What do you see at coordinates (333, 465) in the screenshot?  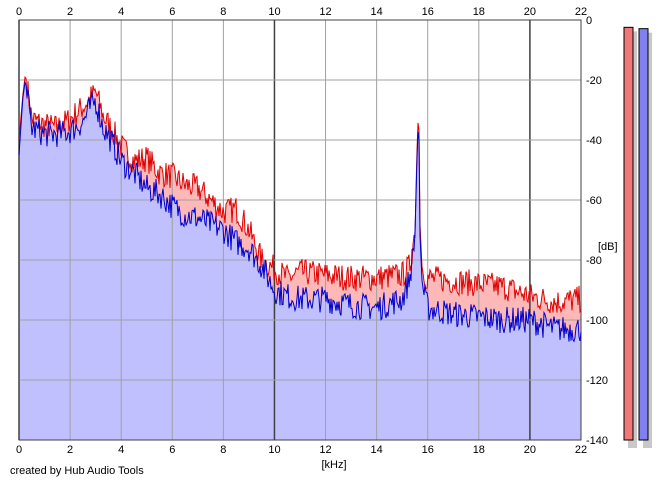 I see `x-axis-unit: [kHz]` at bounding box center [333, 465].